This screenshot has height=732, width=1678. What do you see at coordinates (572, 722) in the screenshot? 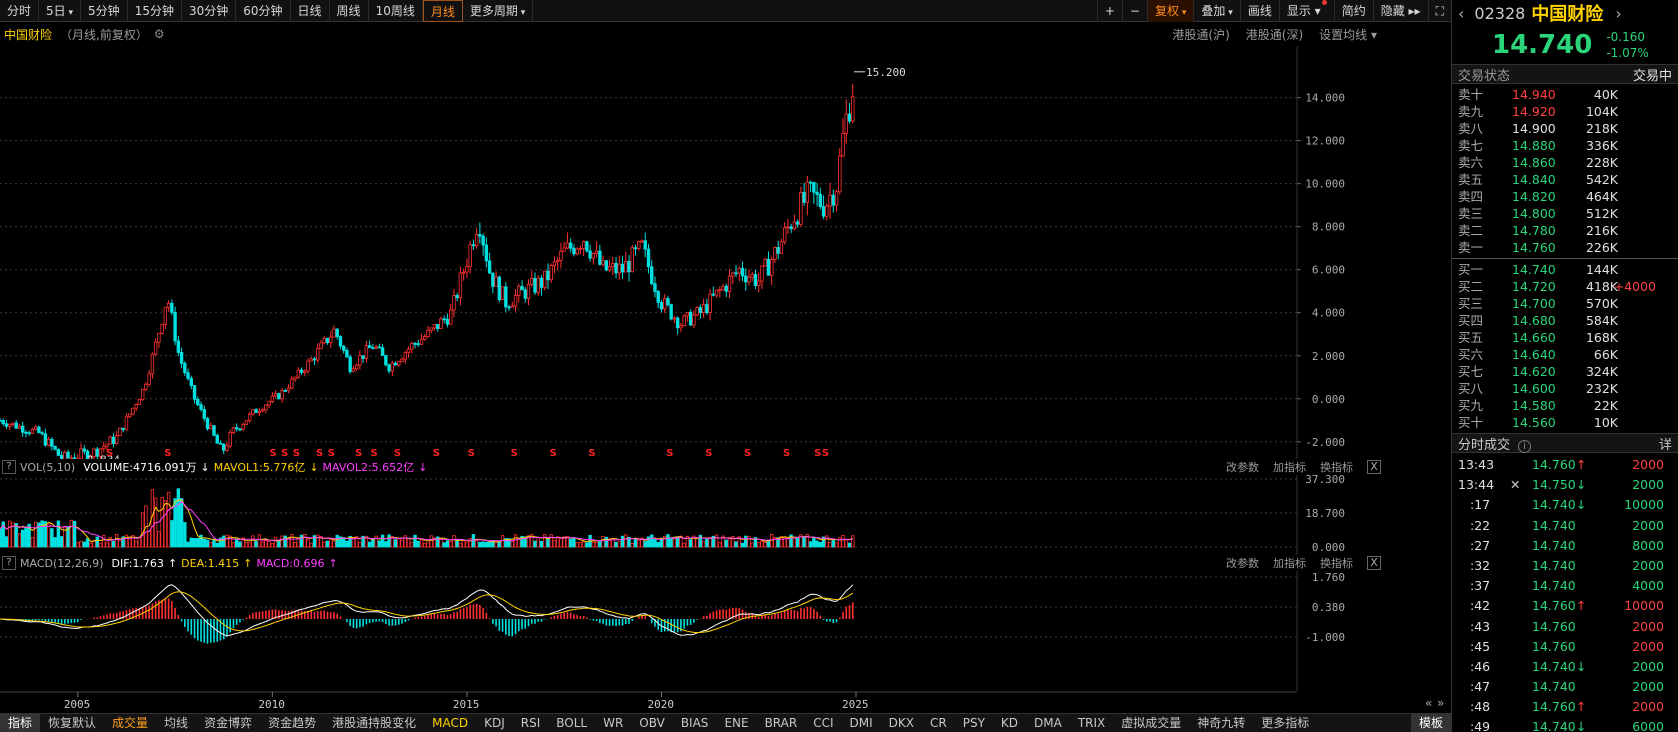
I see `indicator-tab: BOLL` at bounding box center [572, 722].